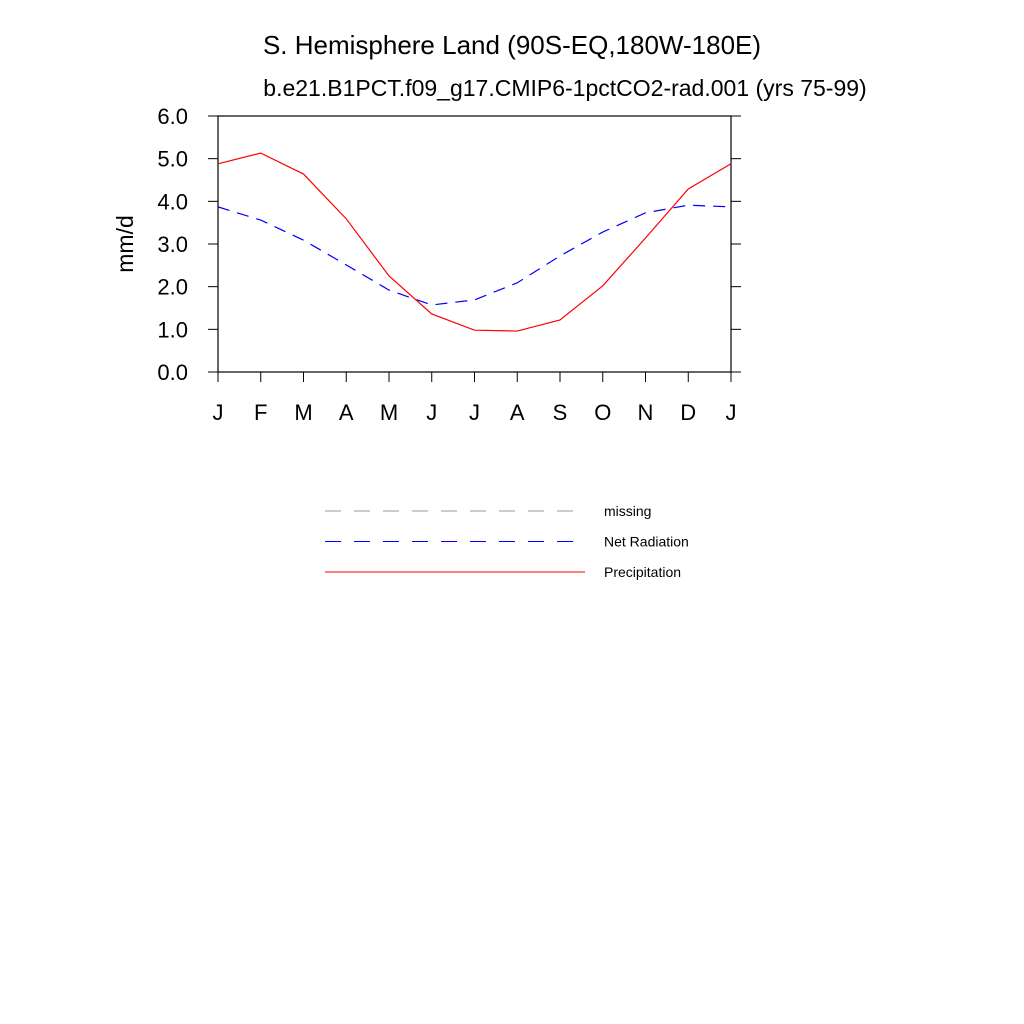 The width and height of the screenshot is (1024, 1024). I want to click on y-tick-label: 5.0, so click(172, 159).